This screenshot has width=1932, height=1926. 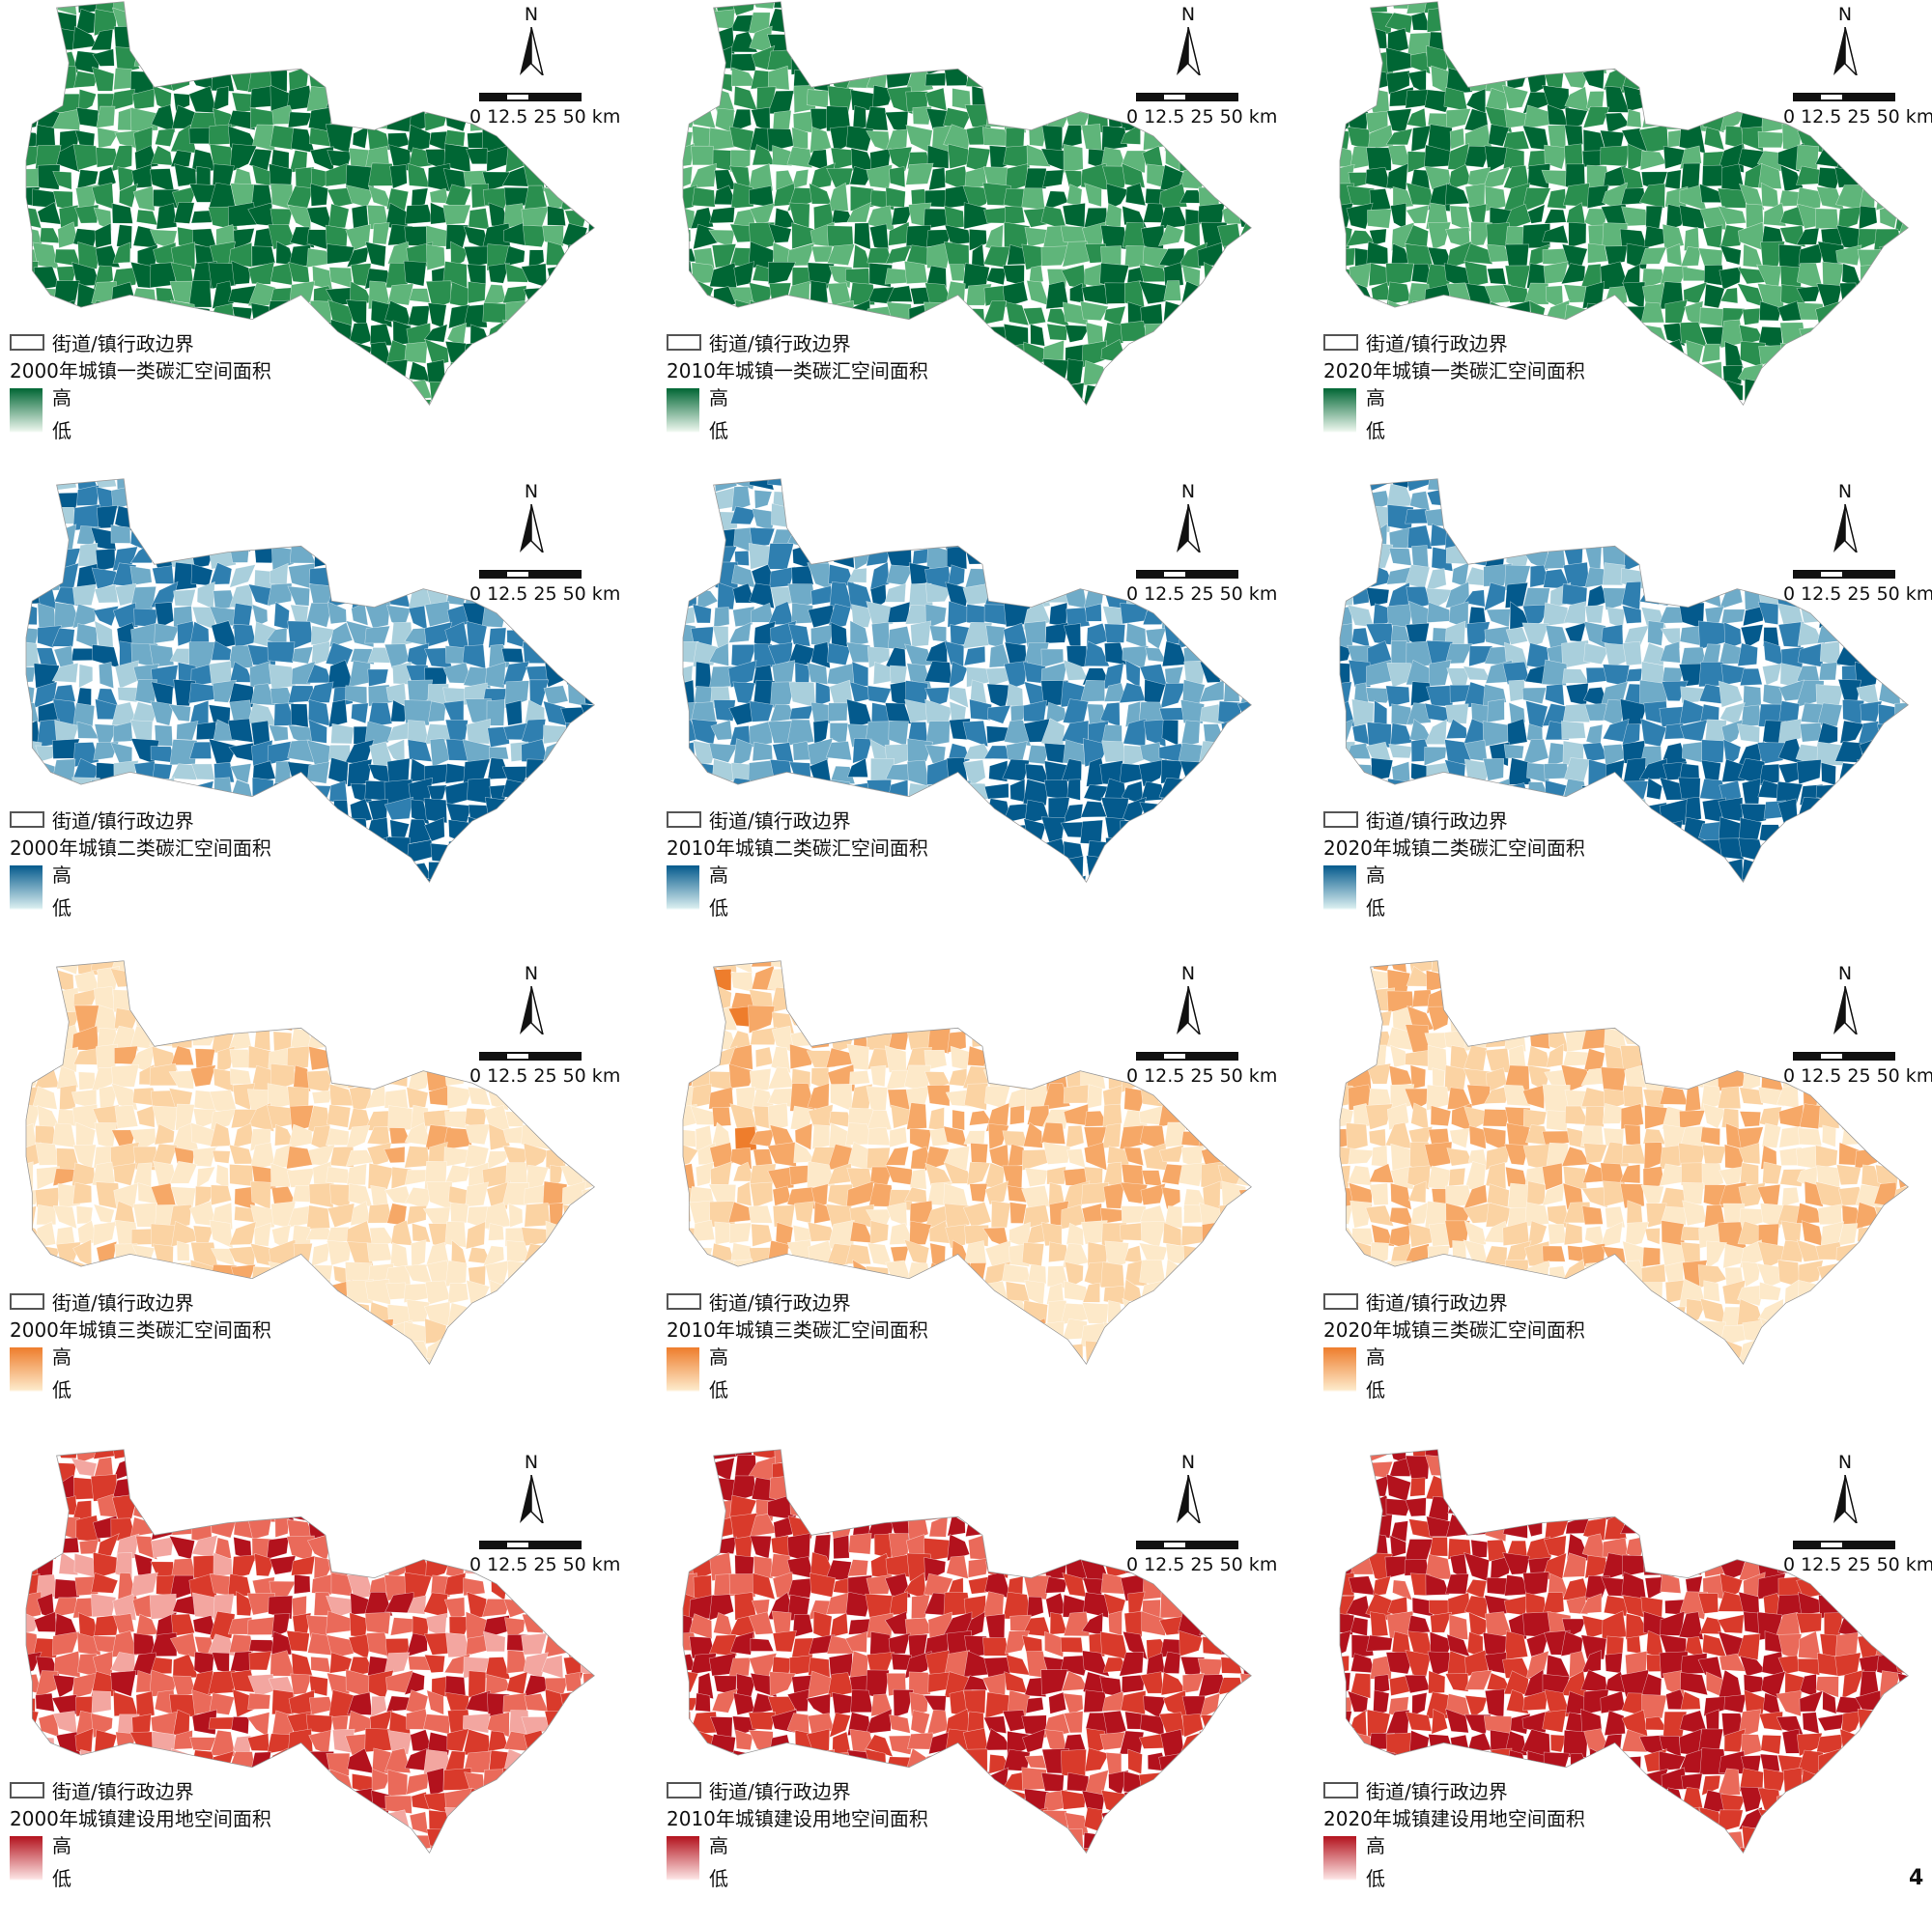 I want to click on legend-title: 2020年城镇一类碳汇空间面积, so click(x=1454, y=368).